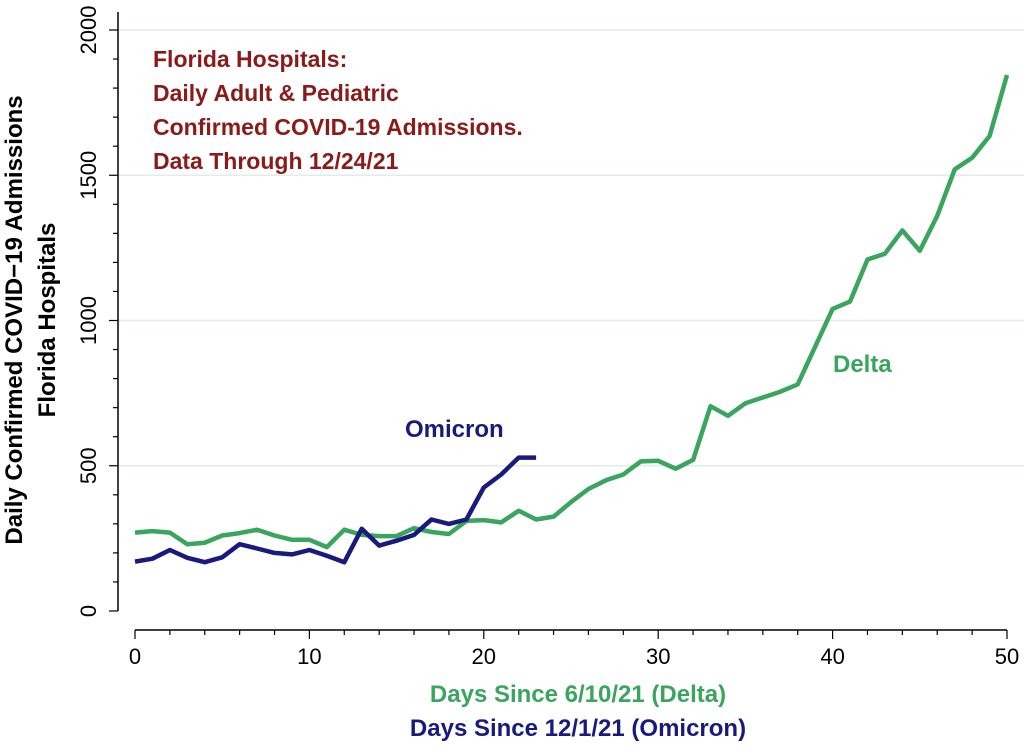 The width and height of the screenshot is (1024, 751). I want to click on y-tick-label: 500, so click(88, 465).